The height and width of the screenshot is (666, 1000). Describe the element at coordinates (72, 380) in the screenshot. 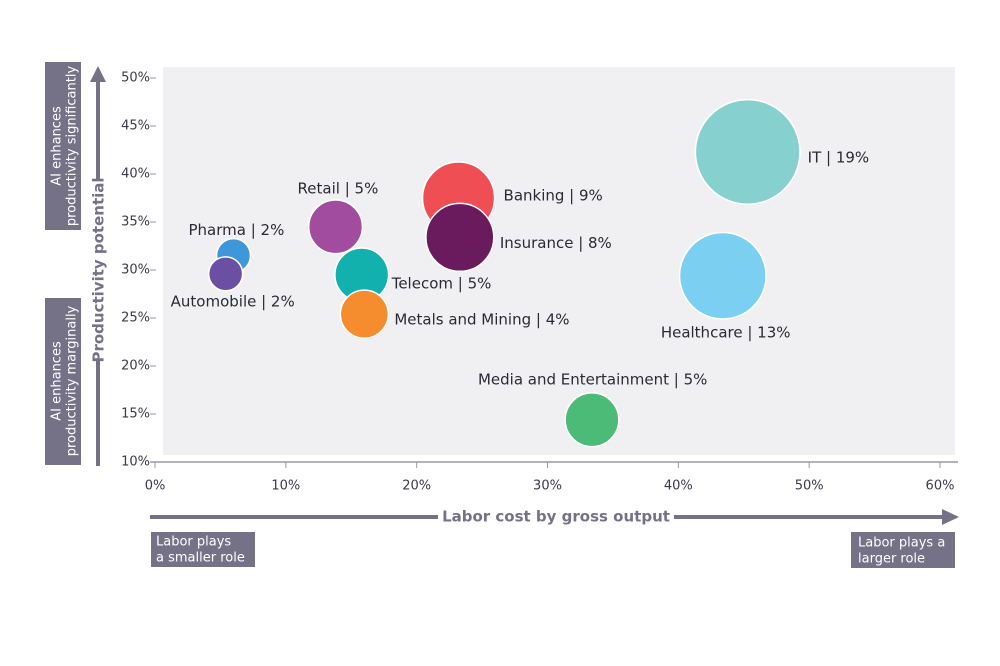

I see `annotation: productivity marginally` at that location.